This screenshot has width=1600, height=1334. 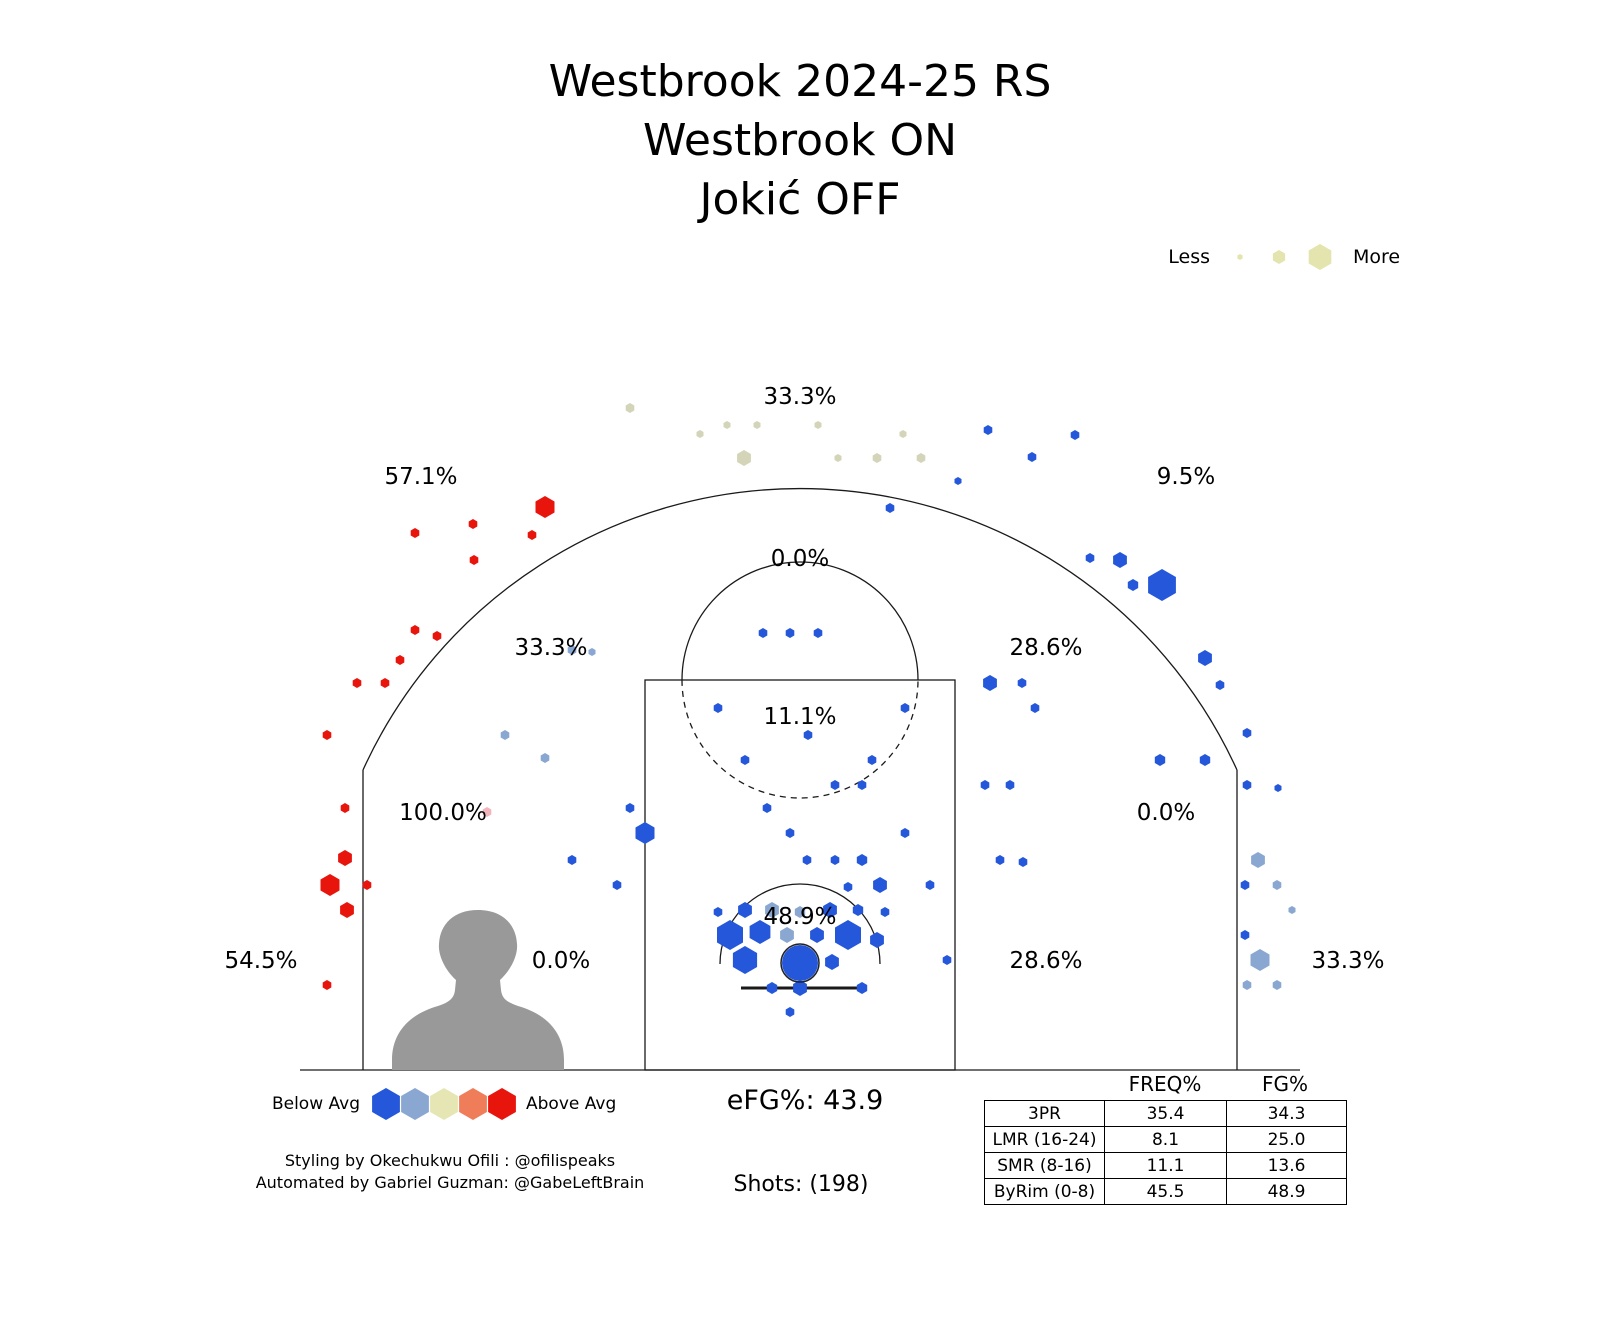 I want to click on rim-circle, so click(x=800, y=963).